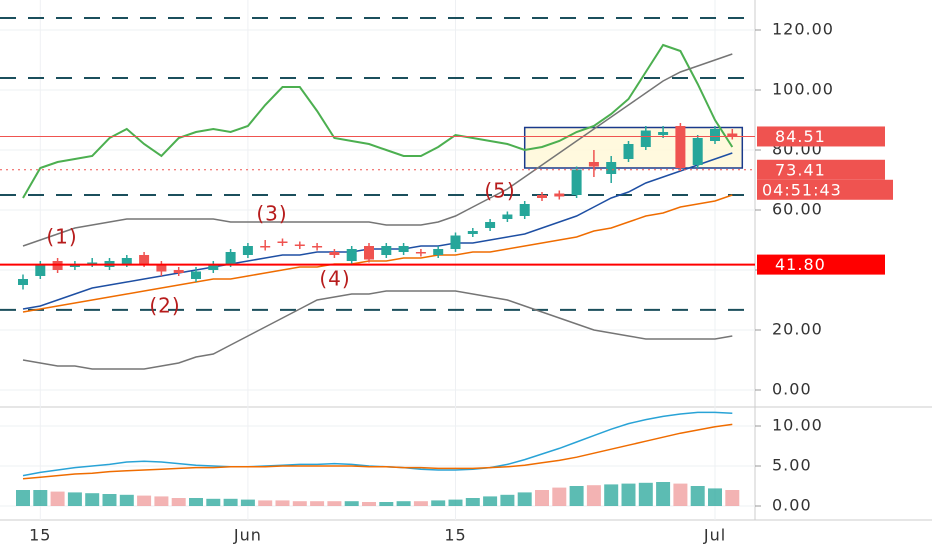 The image size is (932, 550). I want to click on x-tick-label: Jul, so click(714, 535).